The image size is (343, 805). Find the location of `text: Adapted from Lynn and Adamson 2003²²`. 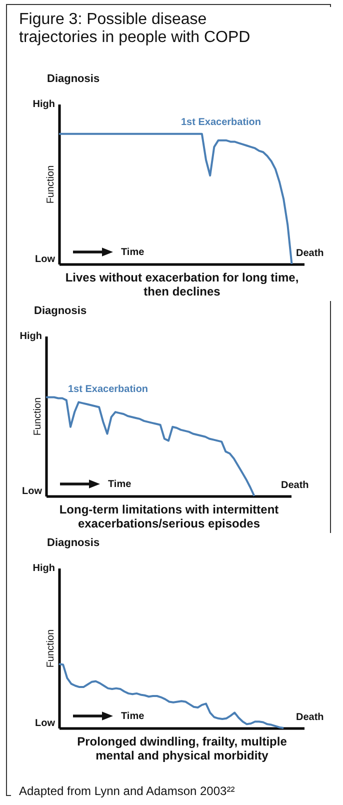

text: Adapted from Lynn and Adamson 2003²² is located at coordinates (127, 791).